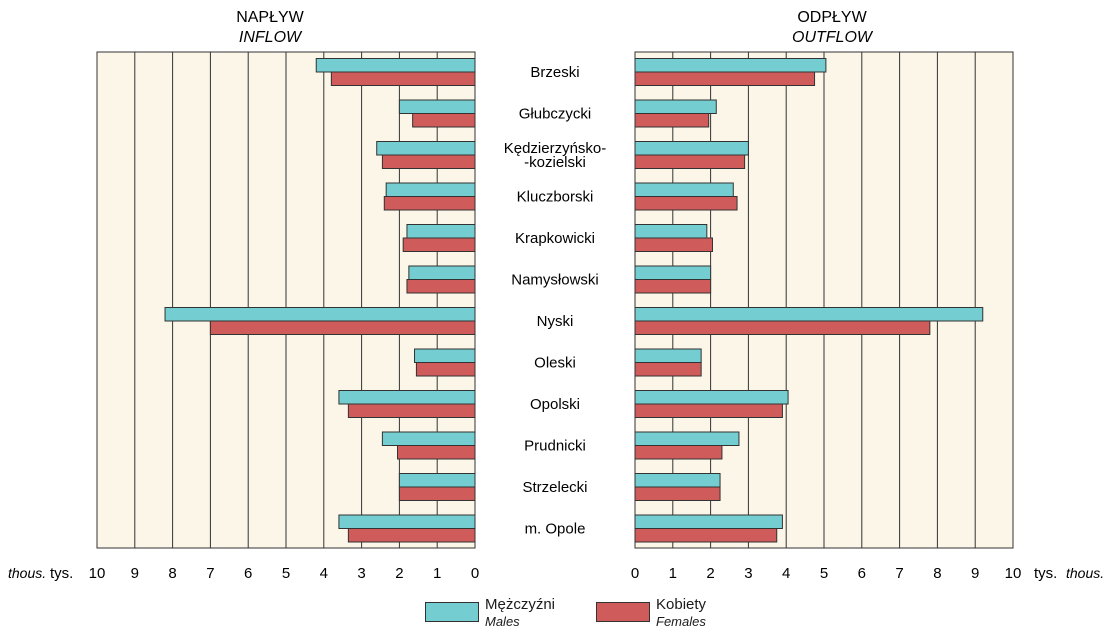 Image resolution: width=1115 pixels, height=632 pixels. Describe the element at coordinates (555, 155) in the screenshot. I see `category-label: Kędzierzyńsko--kozielski` at that location.